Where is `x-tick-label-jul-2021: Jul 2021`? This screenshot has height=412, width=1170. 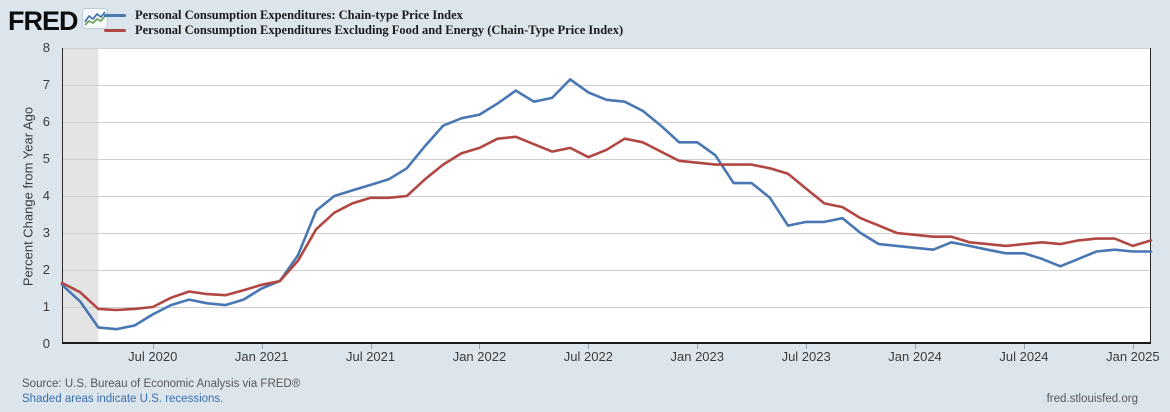
x-tick-label-jul-2021: Jul 2021 is located at coordinates (370, 356).